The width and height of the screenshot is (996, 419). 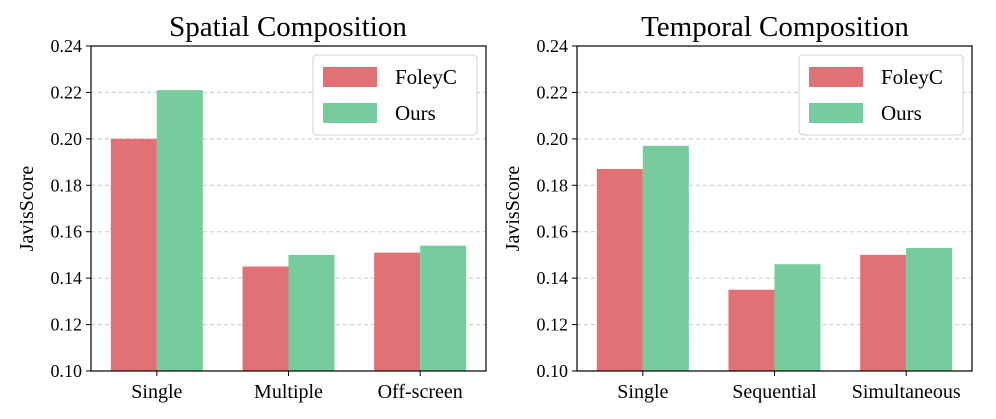 I want to click on x-tick-label: Off-screen, so click(x=420, y=392).